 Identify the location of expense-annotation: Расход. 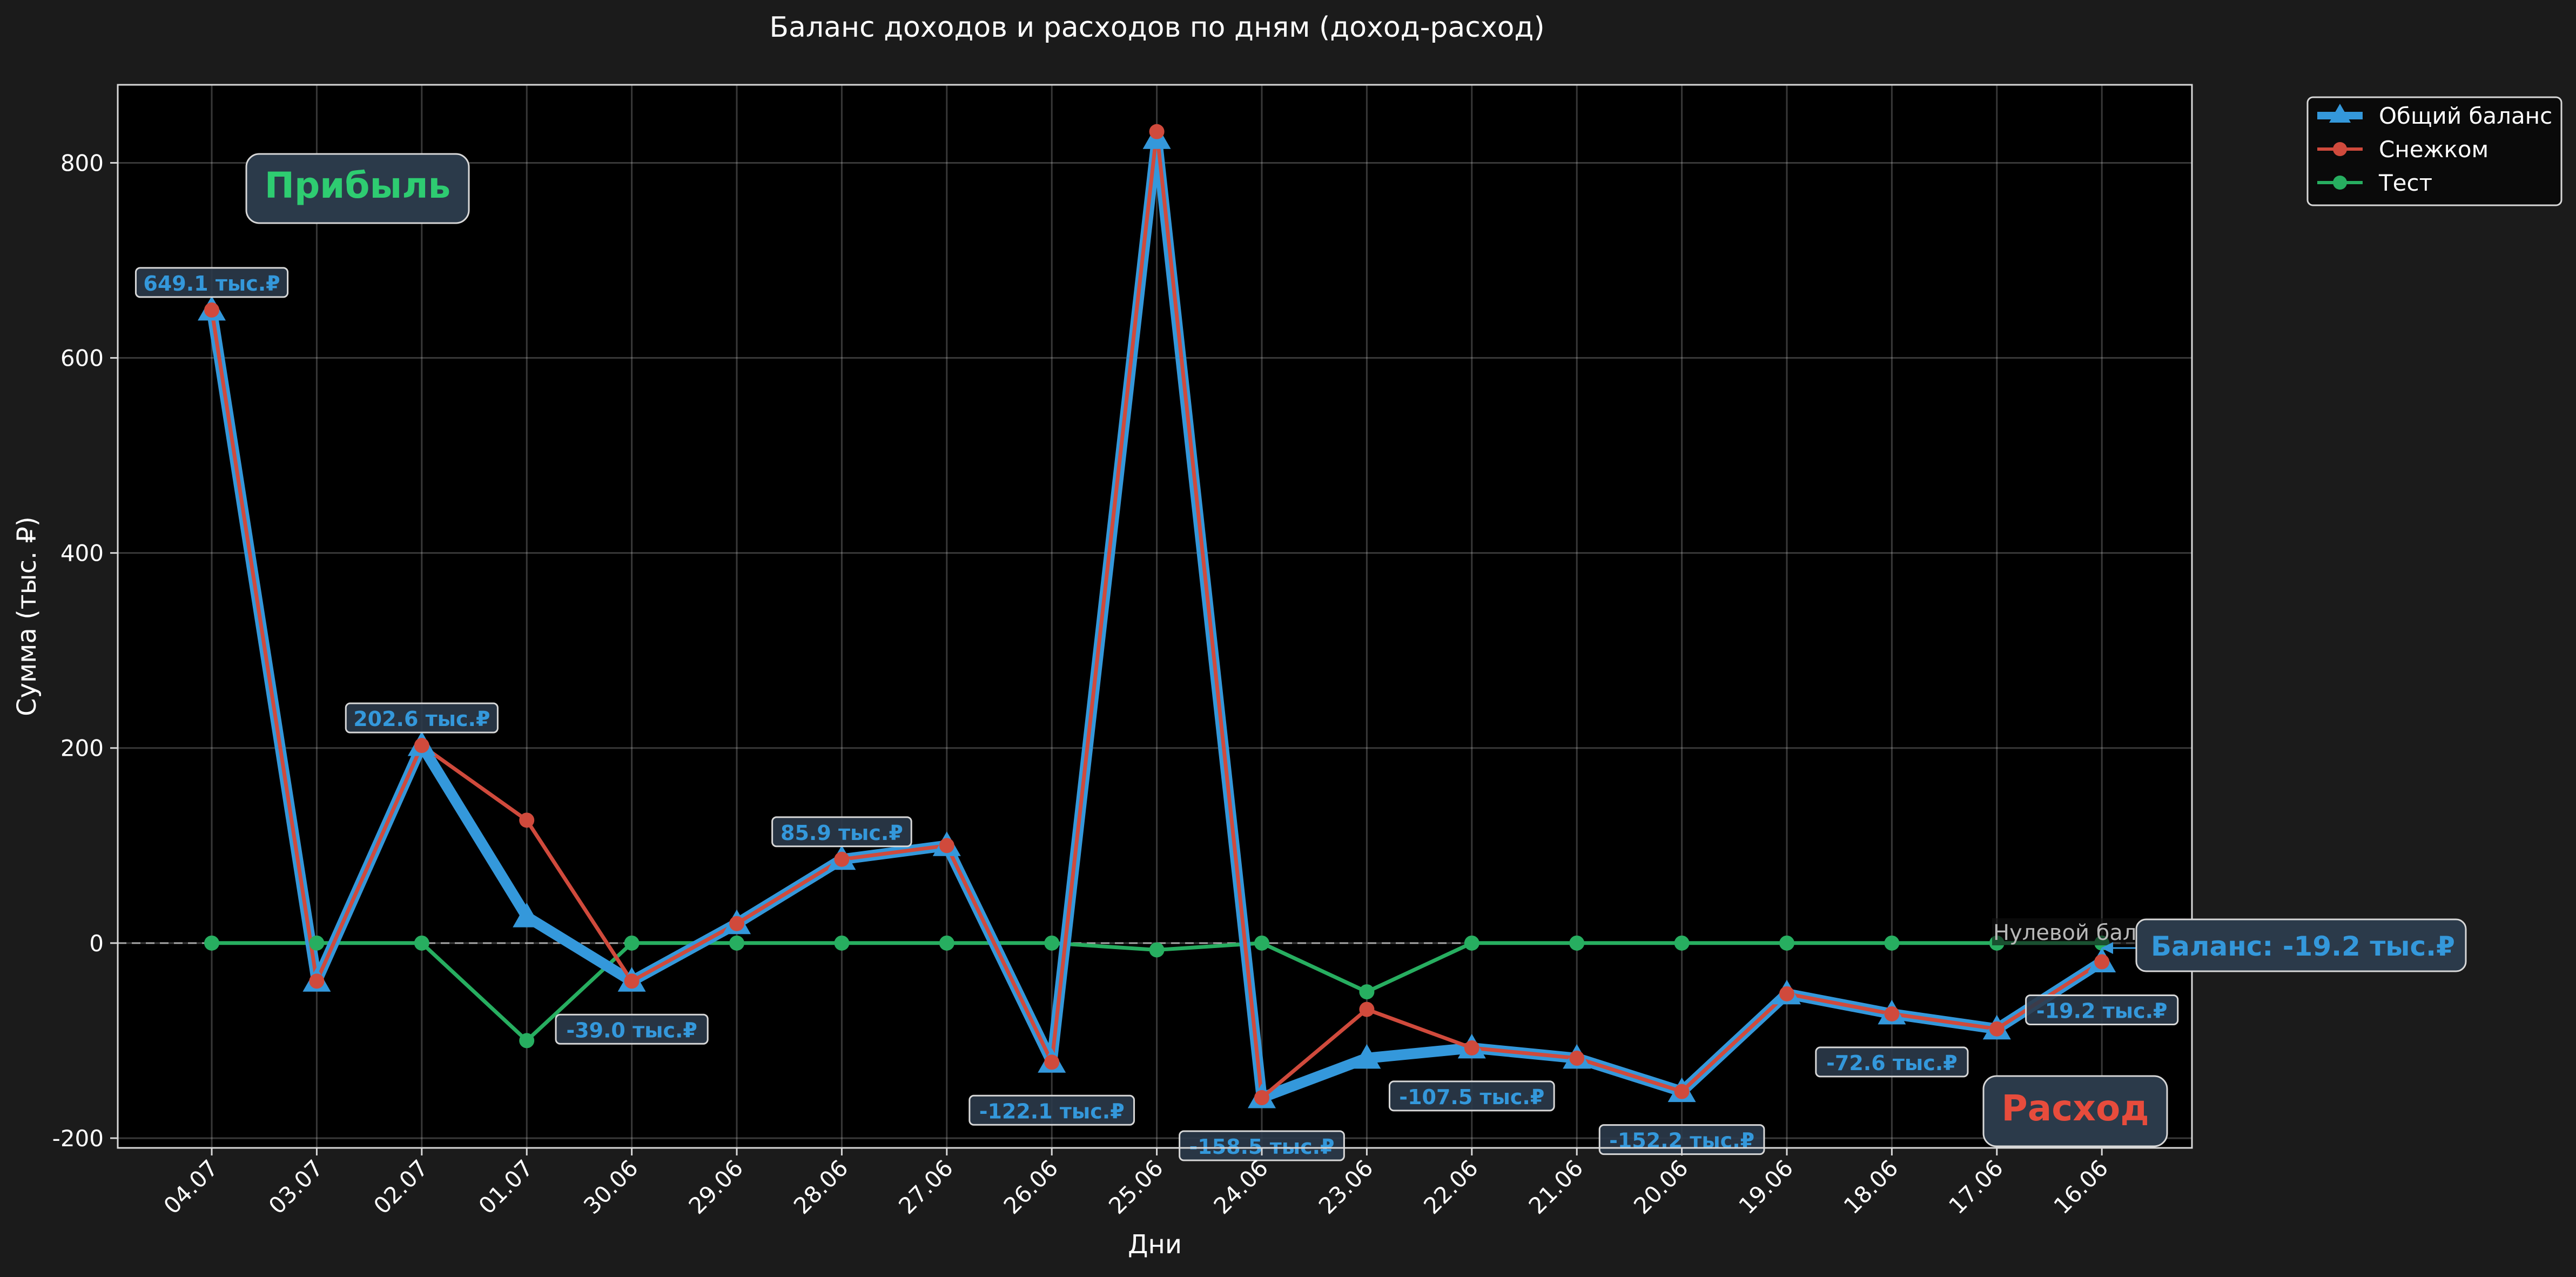
(2075, 1111).